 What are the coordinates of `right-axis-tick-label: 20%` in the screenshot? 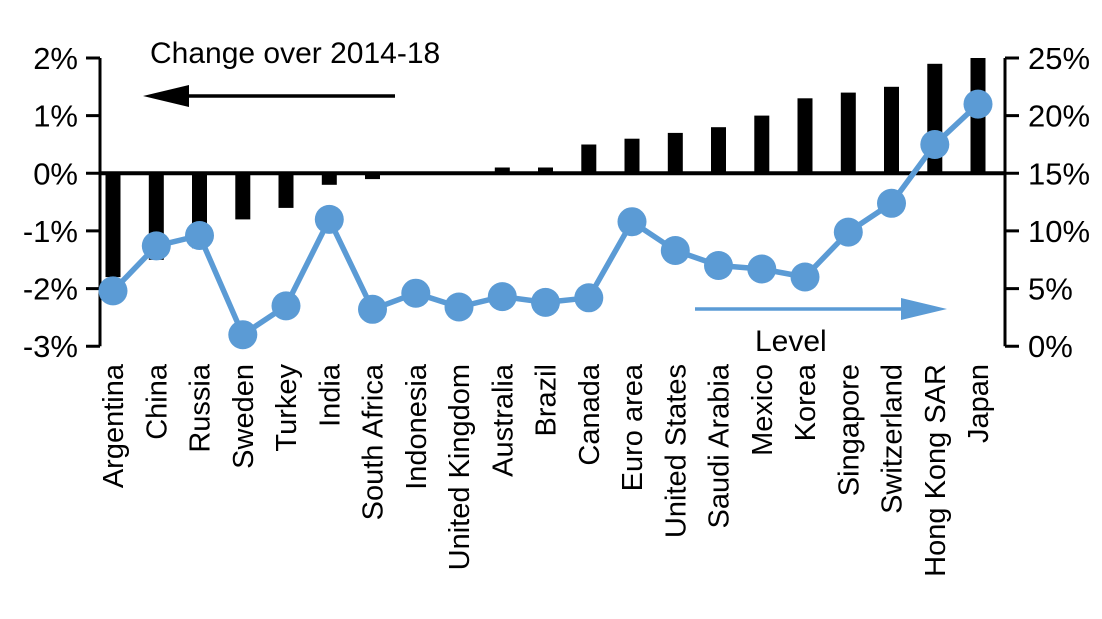 It's located at (1059, 116).